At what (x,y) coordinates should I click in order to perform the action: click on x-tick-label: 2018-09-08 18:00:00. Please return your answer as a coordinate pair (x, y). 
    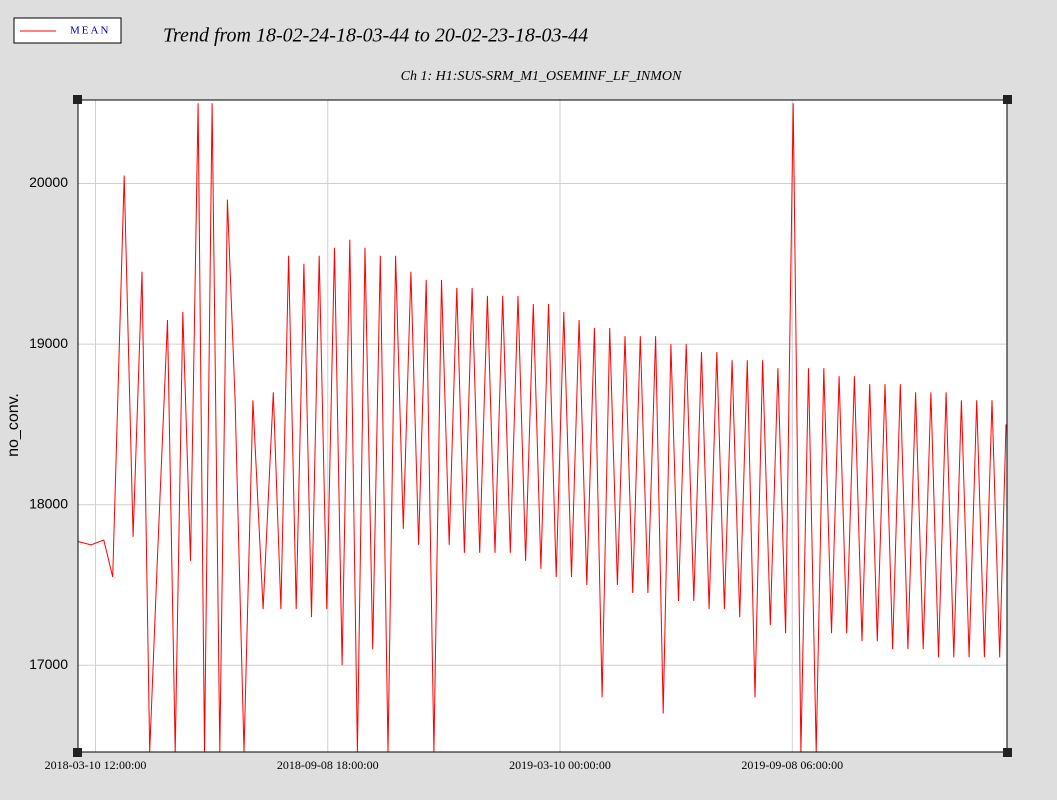
    Looking at the image, I should click on (328, 765).